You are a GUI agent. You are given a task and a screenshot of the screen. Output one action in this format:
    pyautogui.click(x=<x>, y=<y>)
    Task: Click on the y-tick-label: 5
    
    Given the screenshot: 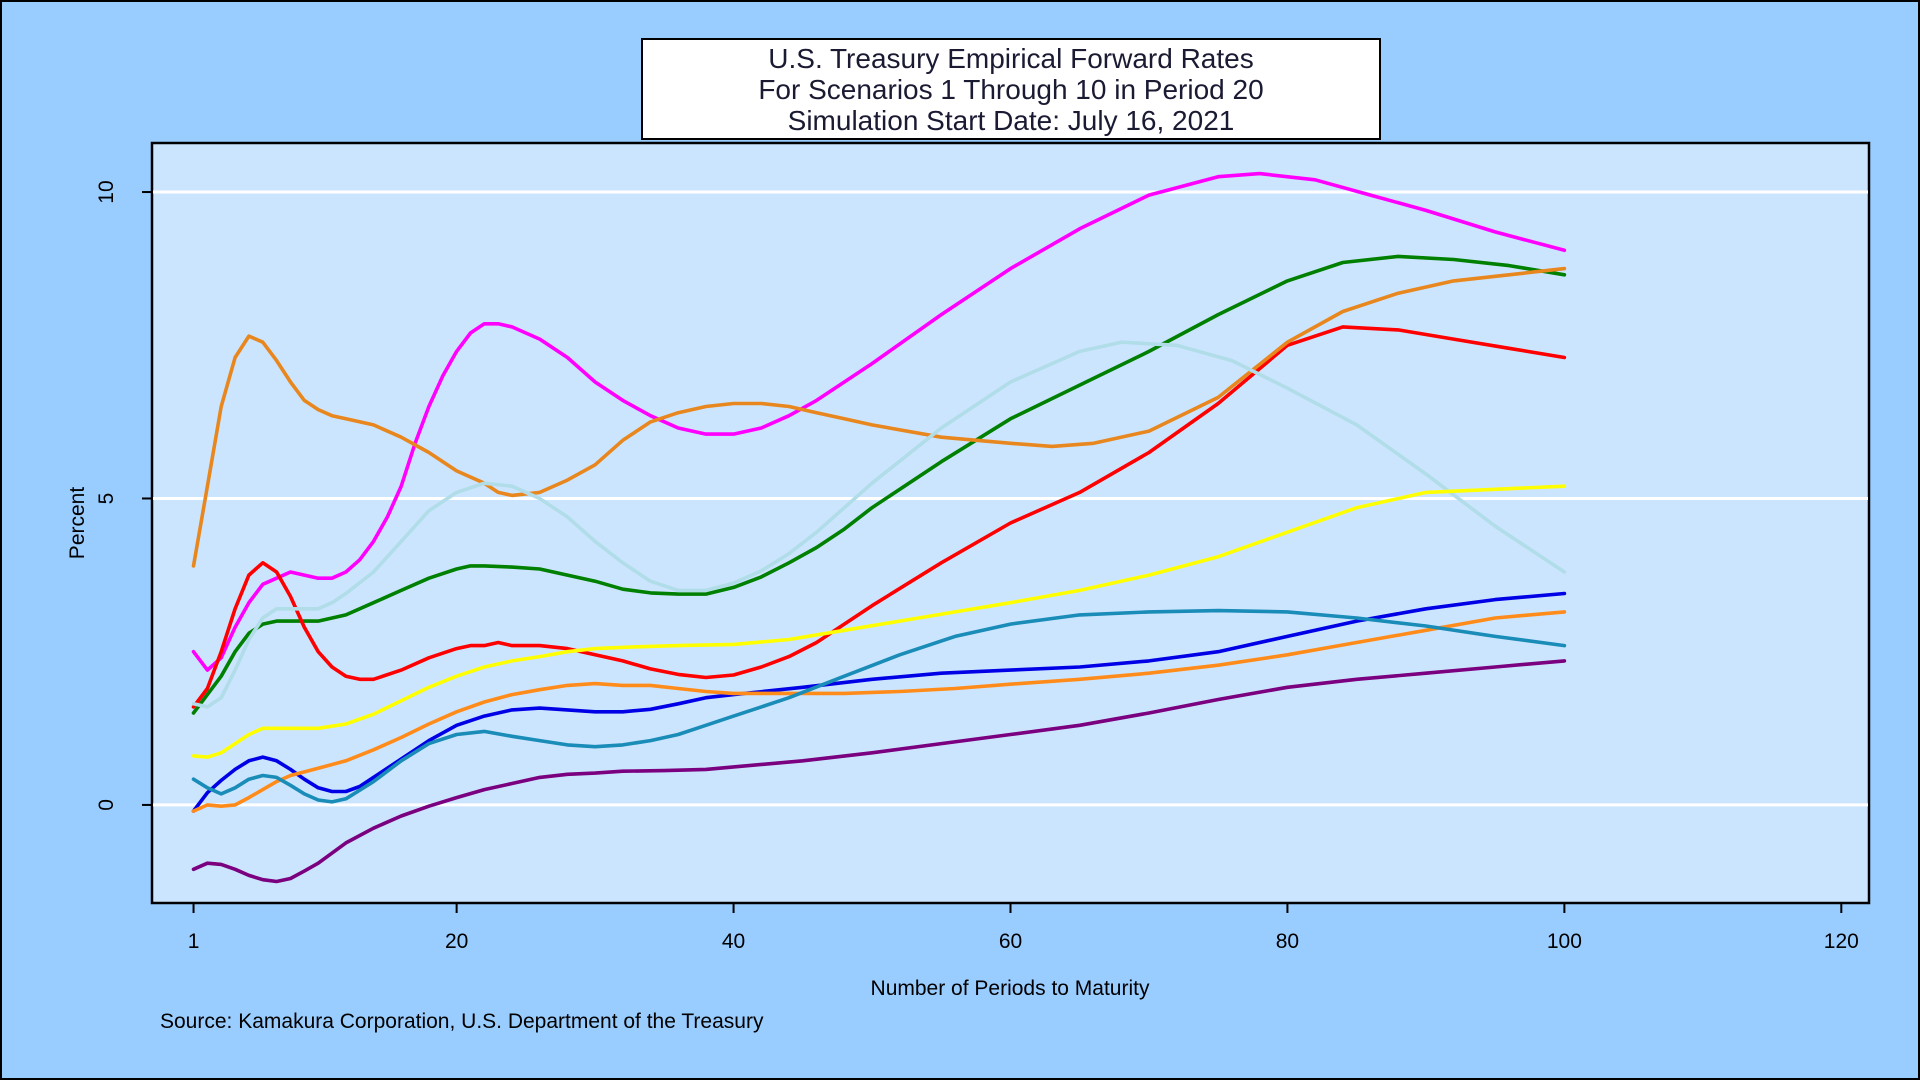 What is the action you would take?
    pyautogui.click(x=106, y=499)
    